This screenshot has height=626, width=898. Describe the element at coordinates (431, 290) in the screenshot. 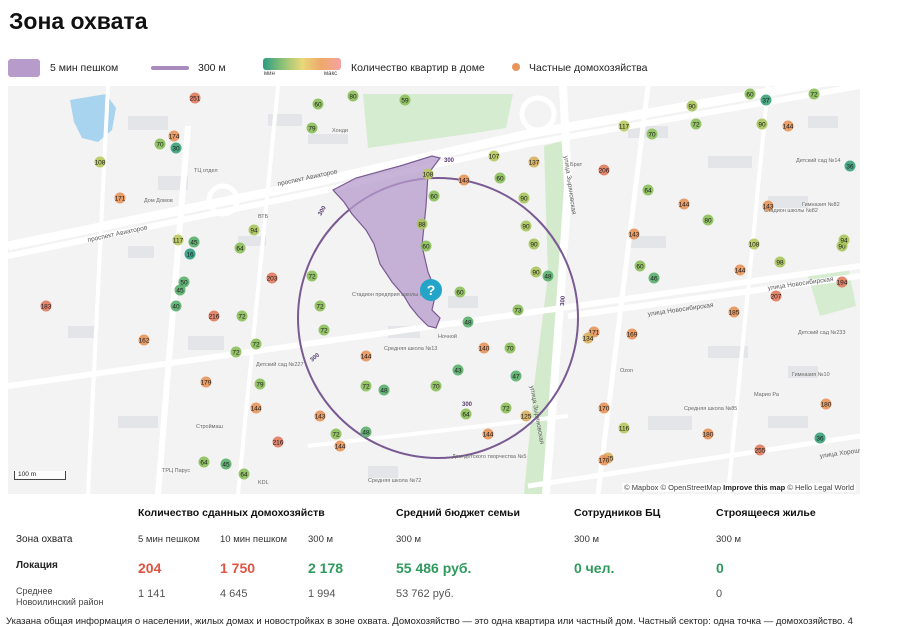

I see `location-marker-icon` at that location.